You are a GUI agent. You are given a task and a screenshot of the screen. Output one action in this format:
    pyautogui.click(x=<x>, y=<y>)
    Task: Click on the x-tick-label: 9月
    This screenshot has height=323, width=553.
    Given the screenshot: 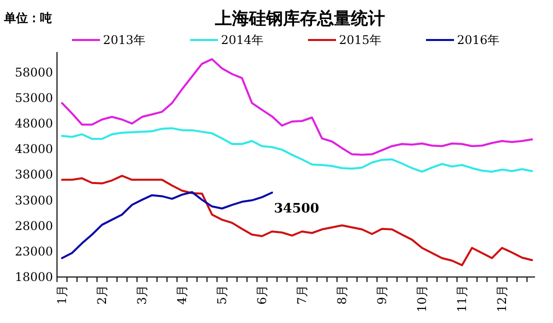 What is the action you would take?
    pyautogui.click(x=382, y=295)
    